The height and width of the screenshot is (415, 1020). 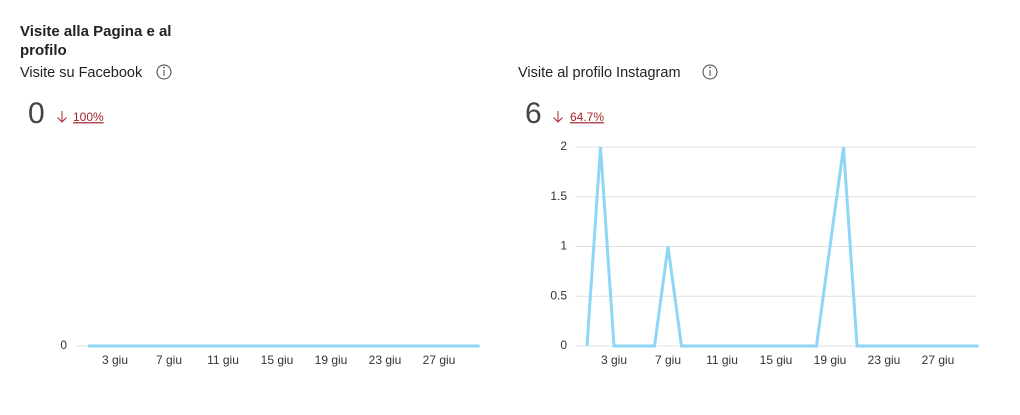 I want to click on chart-title: Visite al profilo Instagram, so click(x=599, y=73).